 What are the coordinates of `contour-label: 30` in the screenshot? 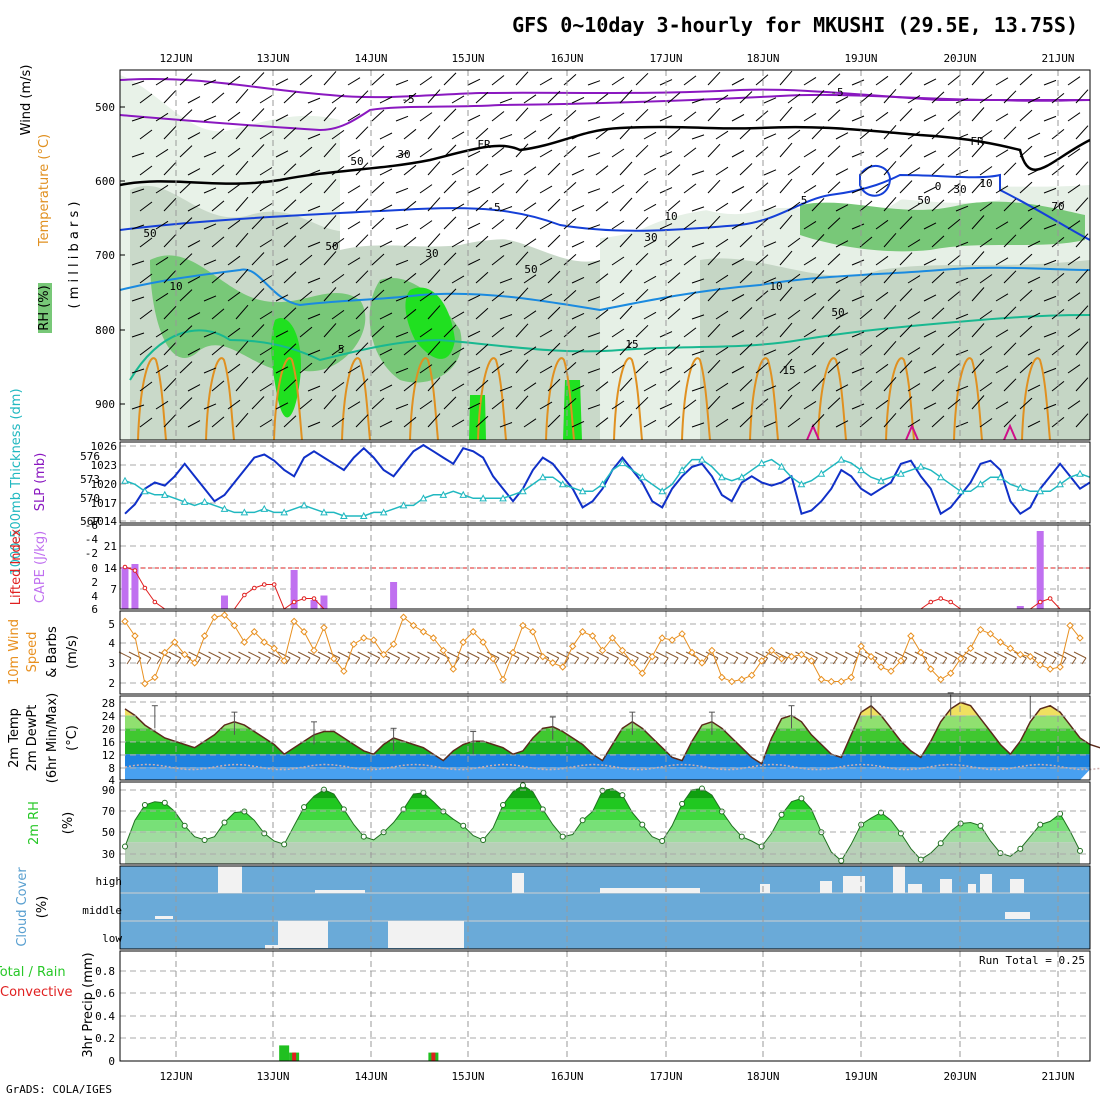 It's located at (959, 189).